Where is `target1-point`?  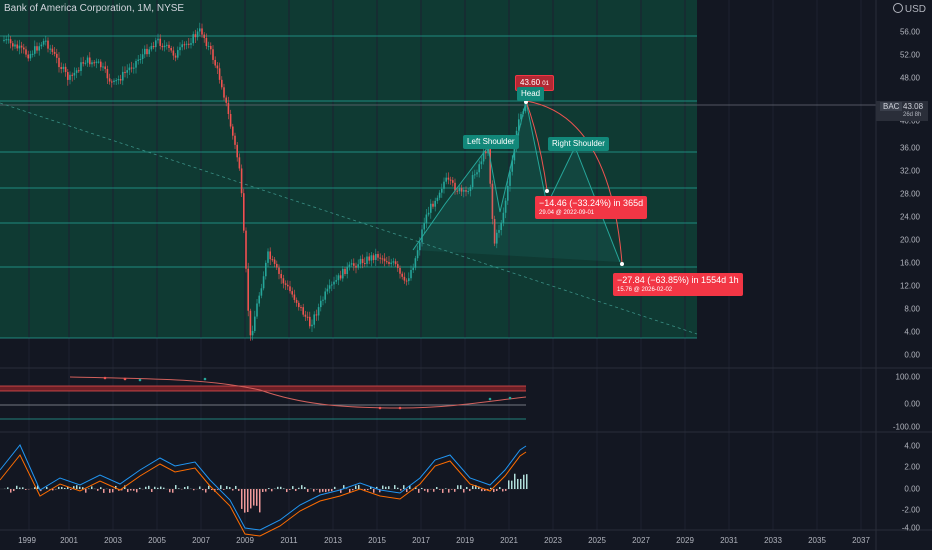 target1-point is located at coordinates (547, 191).